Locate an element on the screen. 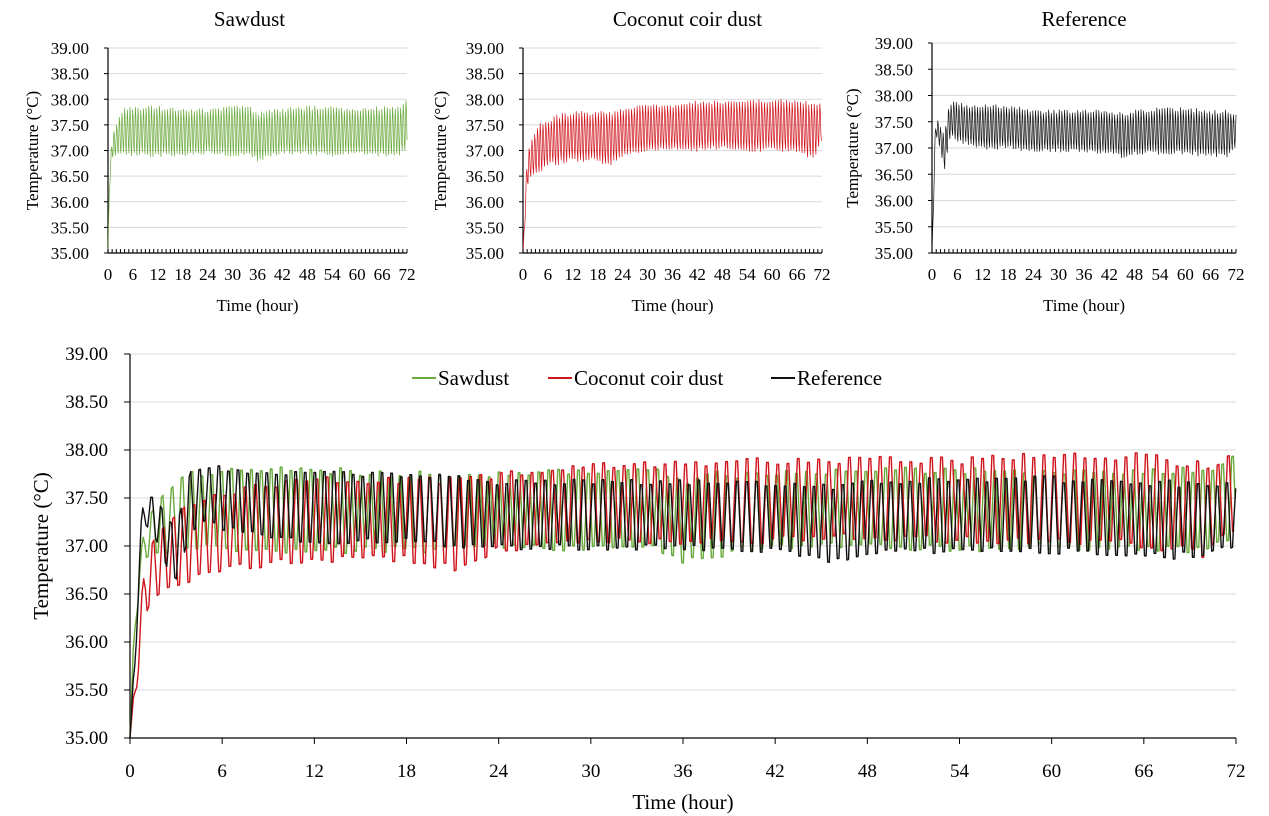  legend-label: Coconut coir dust is located at coordinates (648, 378).